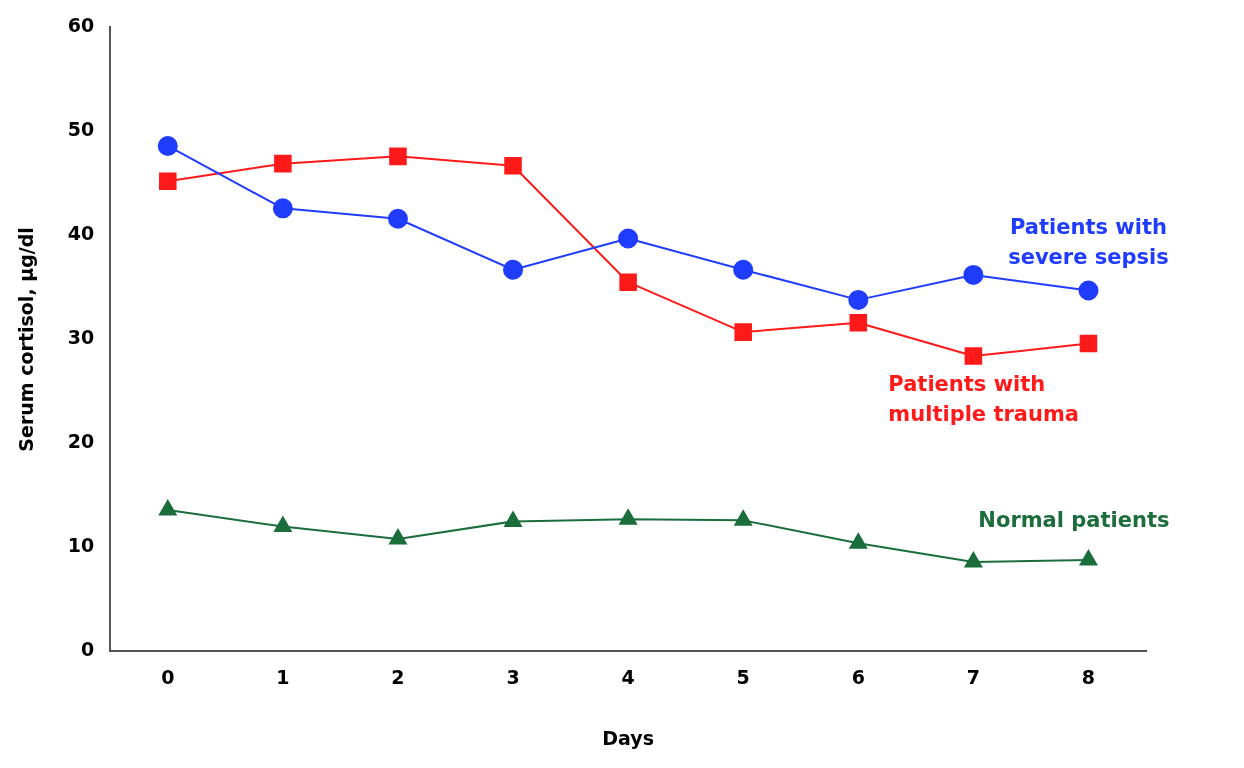 The height and width of the screenshot is (768, 1244). What do you see at coordinates (628, 676) in the screenshot?
I see `x-tick-label: 4` at bounding box center [628, 676].